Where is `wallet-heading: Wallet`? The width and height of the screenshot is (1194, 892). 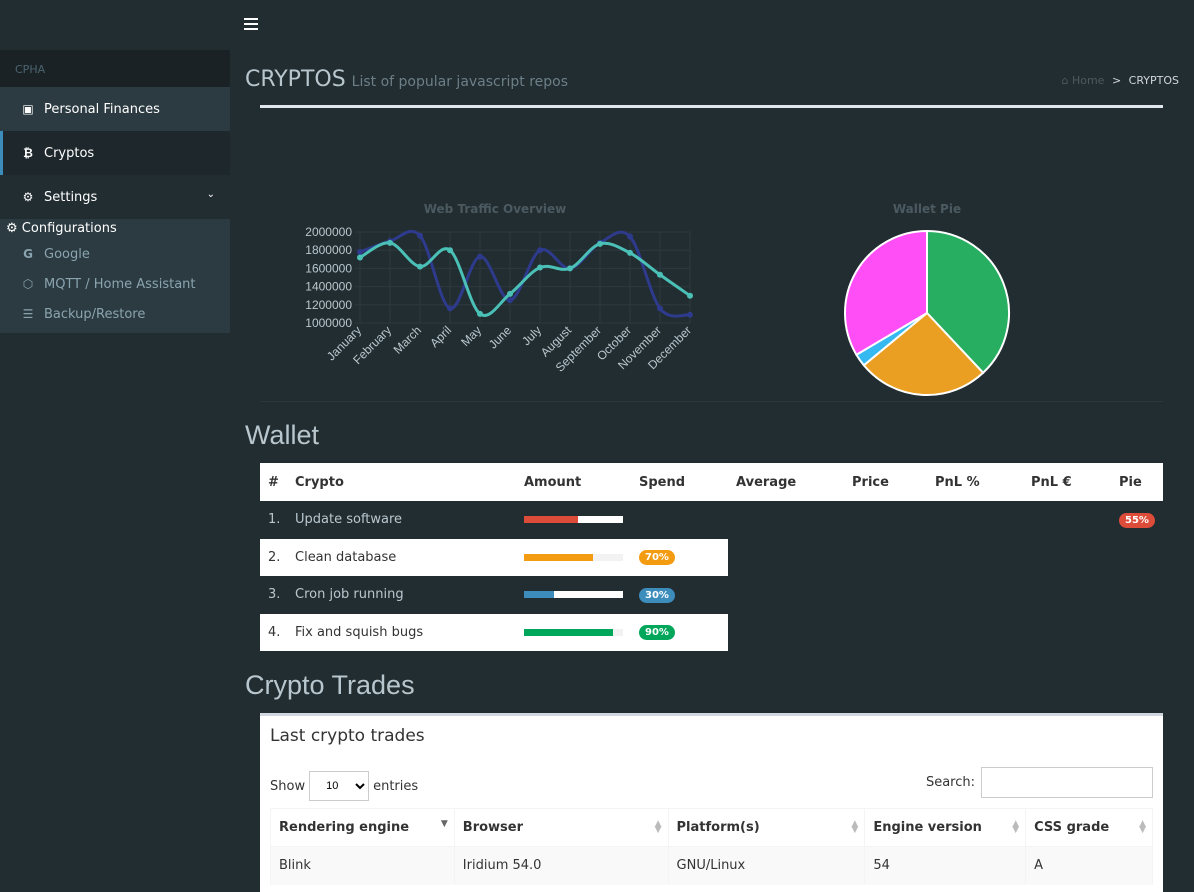 wallet-heading: Wallet is located at coordinates (282, 435).